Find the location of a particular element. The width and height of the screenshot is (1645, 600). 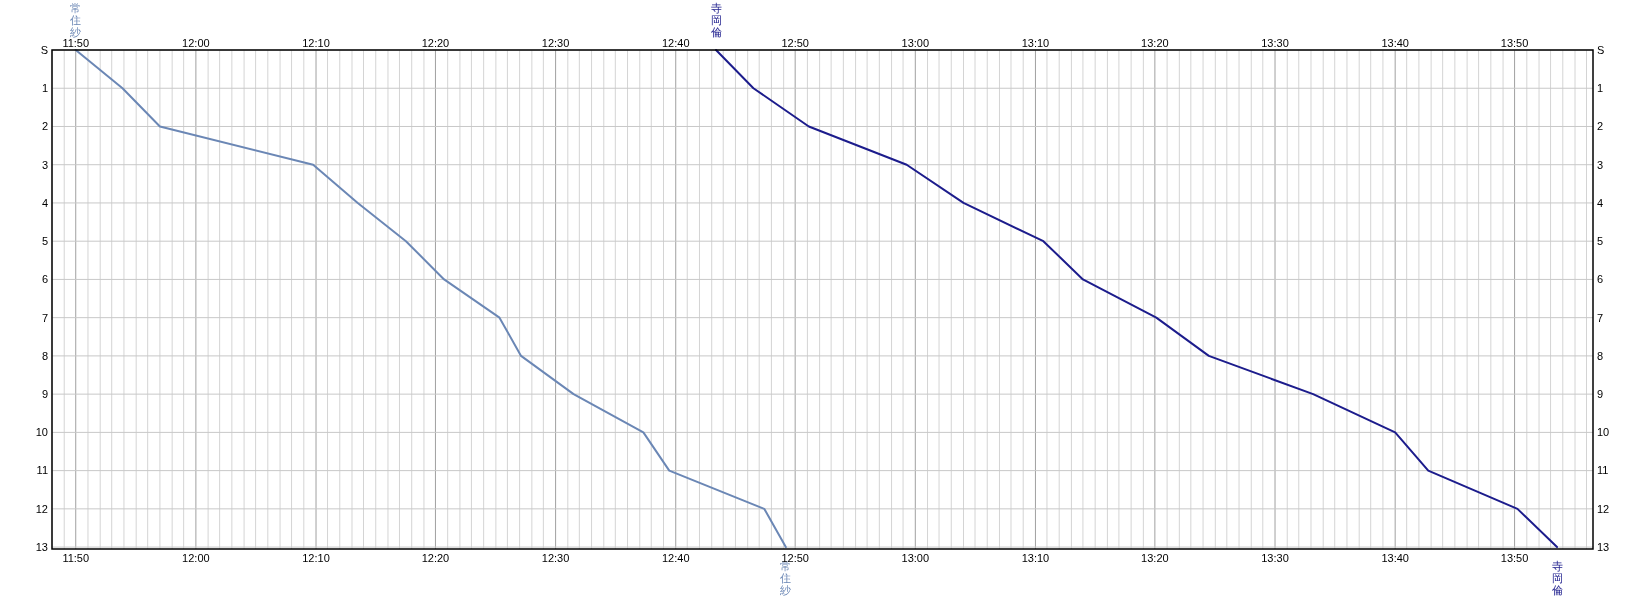

y2-tick-label: 8 is located at coordinates (1600, 355).